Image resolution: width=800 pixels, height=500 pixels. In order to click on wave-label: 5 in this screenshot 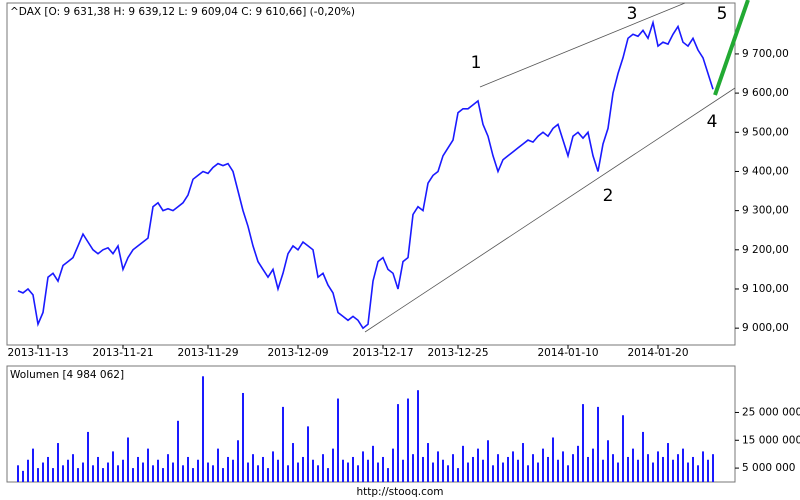, I will do `click(722, 14)`.